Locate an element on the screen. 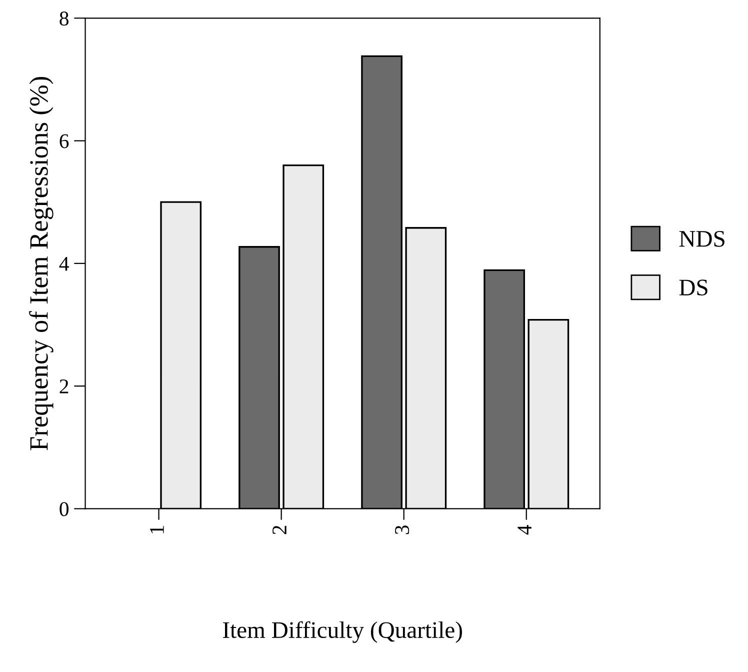  y-tick-label: 0 is located at coordinates (64, 509).